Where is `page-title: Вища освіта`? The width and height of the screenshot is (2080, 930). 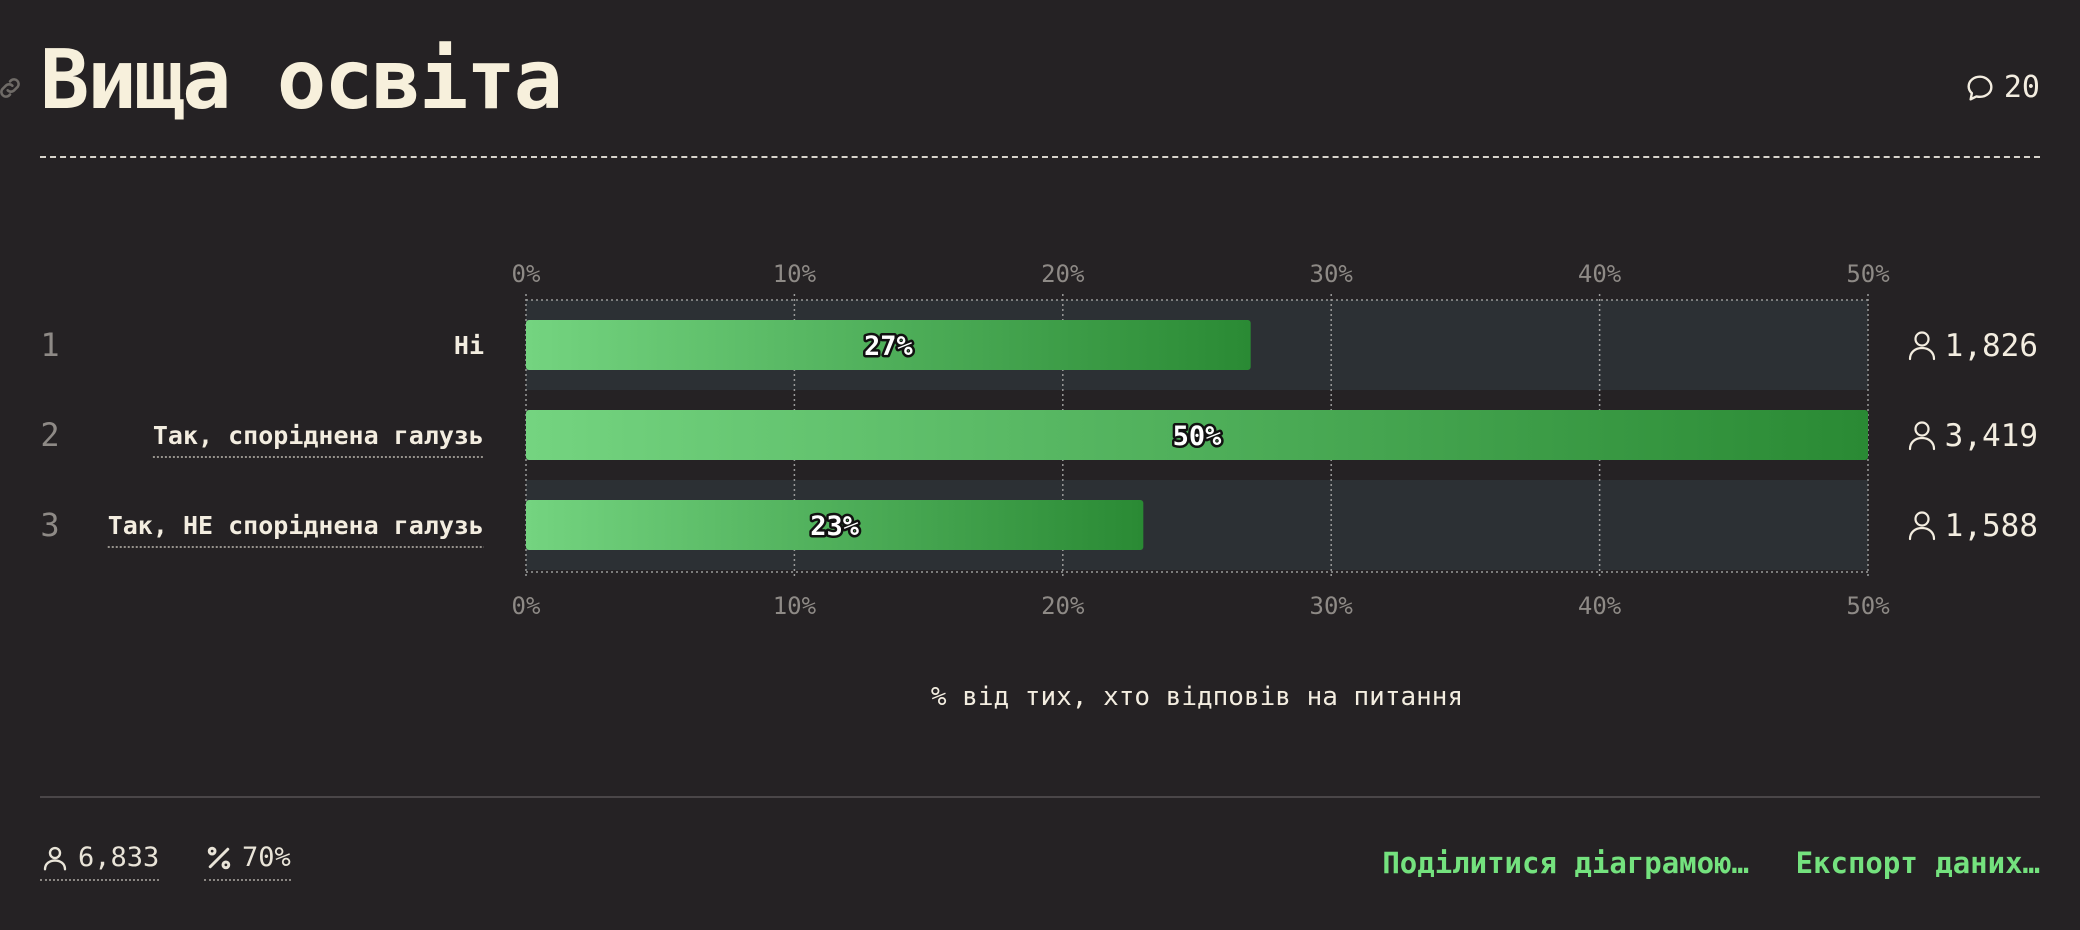
page-title: Вища освіта is located at coordinates (301, 80).